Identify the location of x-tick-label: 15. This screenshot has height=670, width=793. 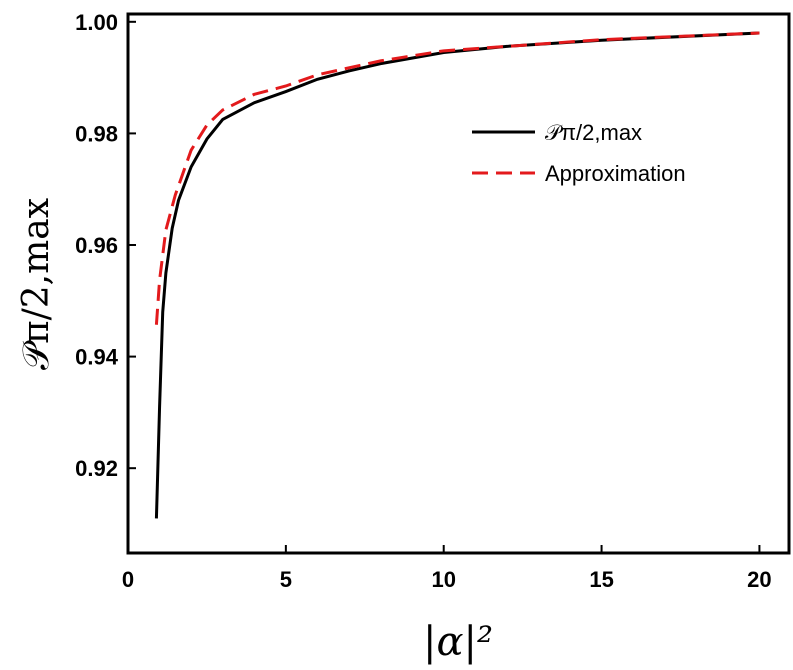
(601, 579).